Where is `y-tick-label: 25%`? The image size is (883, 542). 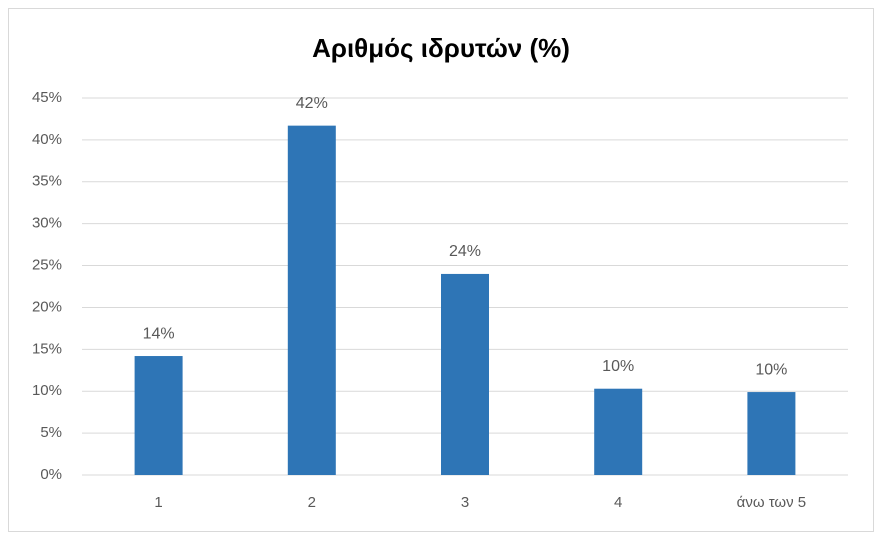 y-tick-label: 25% is located at coordinates (47, 265).